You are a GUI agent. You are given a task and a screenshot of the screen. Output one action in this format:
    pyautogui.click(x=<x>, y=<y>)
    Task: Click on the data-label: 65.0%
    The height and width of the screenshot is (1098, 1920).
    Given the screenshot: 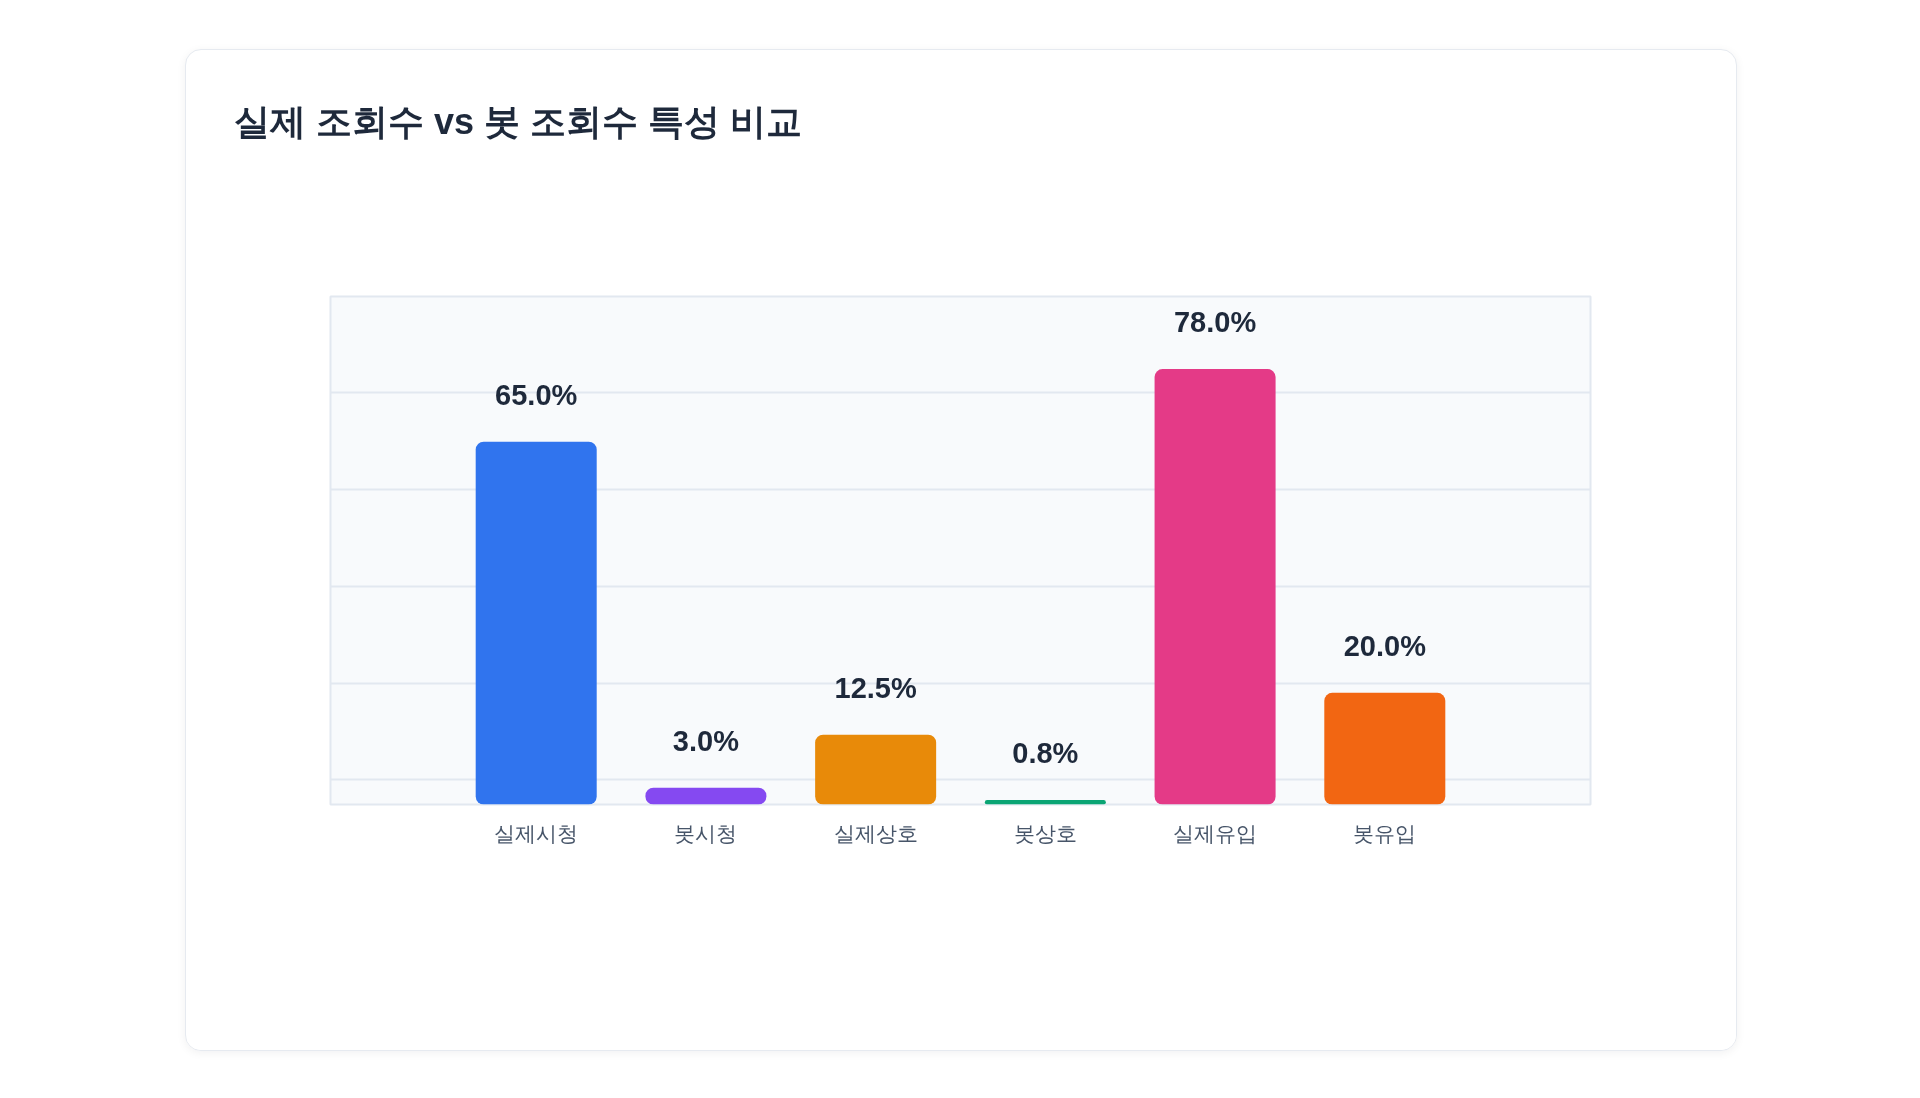 What is the action you would take?
    pyautogui.click(x=536, y=394)
    